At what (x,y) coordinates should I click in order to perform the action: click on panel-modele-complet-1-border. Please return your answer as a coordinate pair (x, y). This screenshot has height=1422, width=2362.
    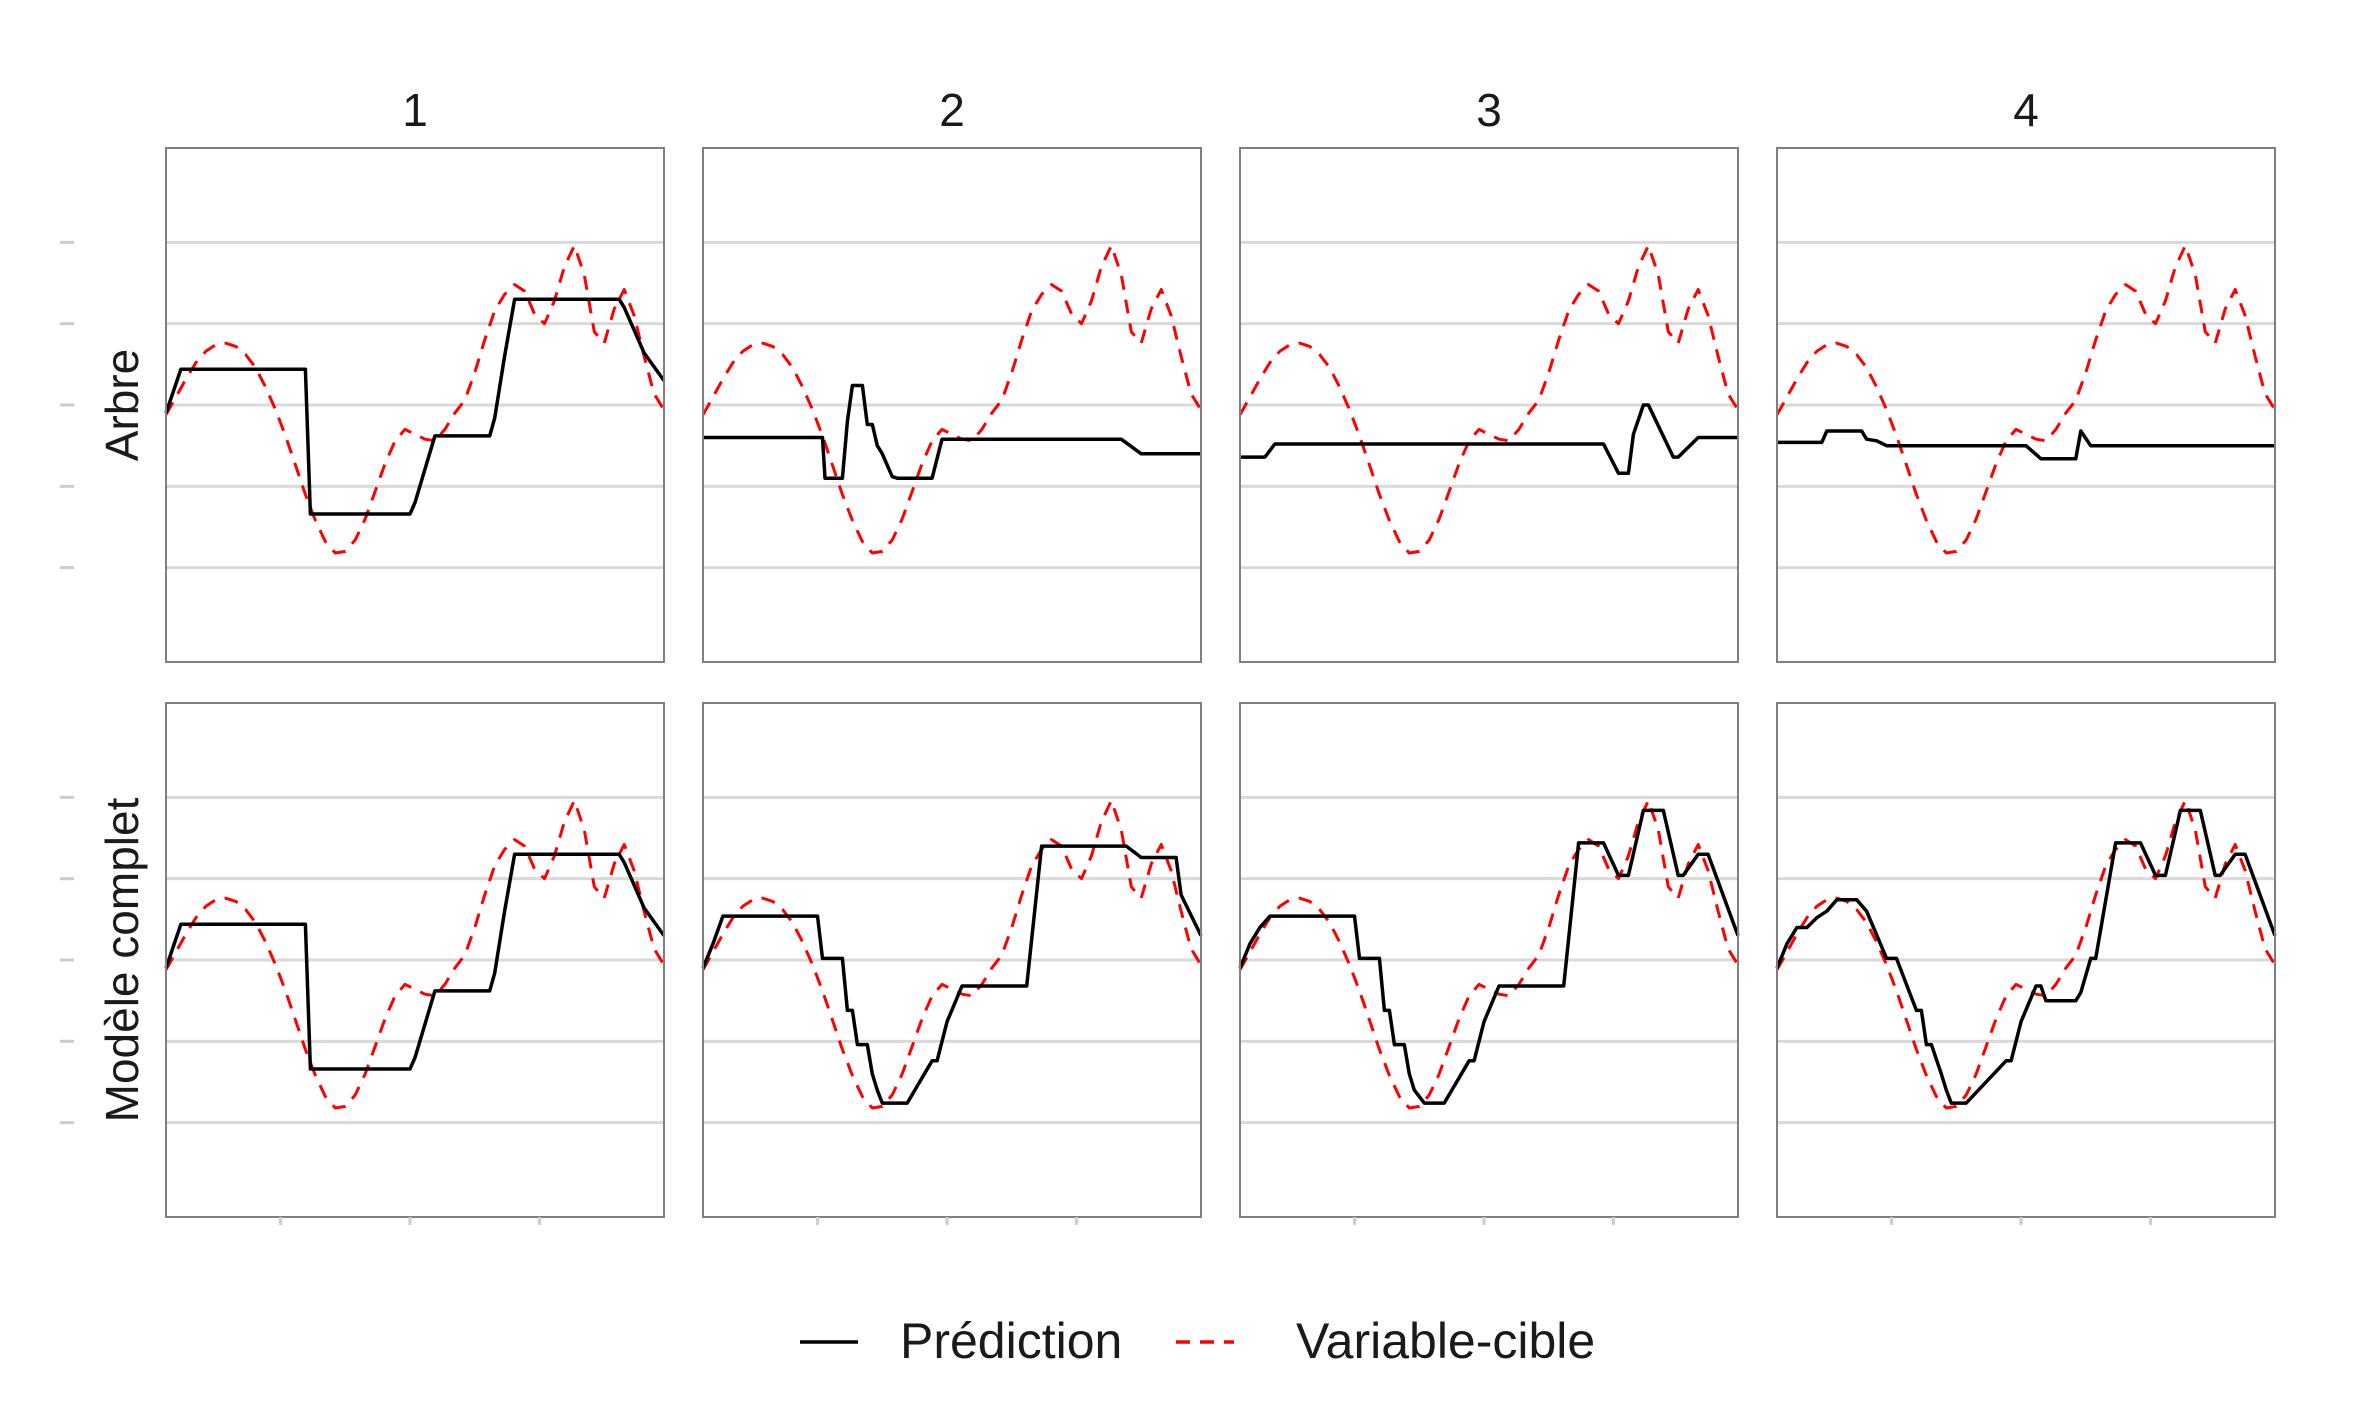
    Looking at the image, I should click on (415, 960).